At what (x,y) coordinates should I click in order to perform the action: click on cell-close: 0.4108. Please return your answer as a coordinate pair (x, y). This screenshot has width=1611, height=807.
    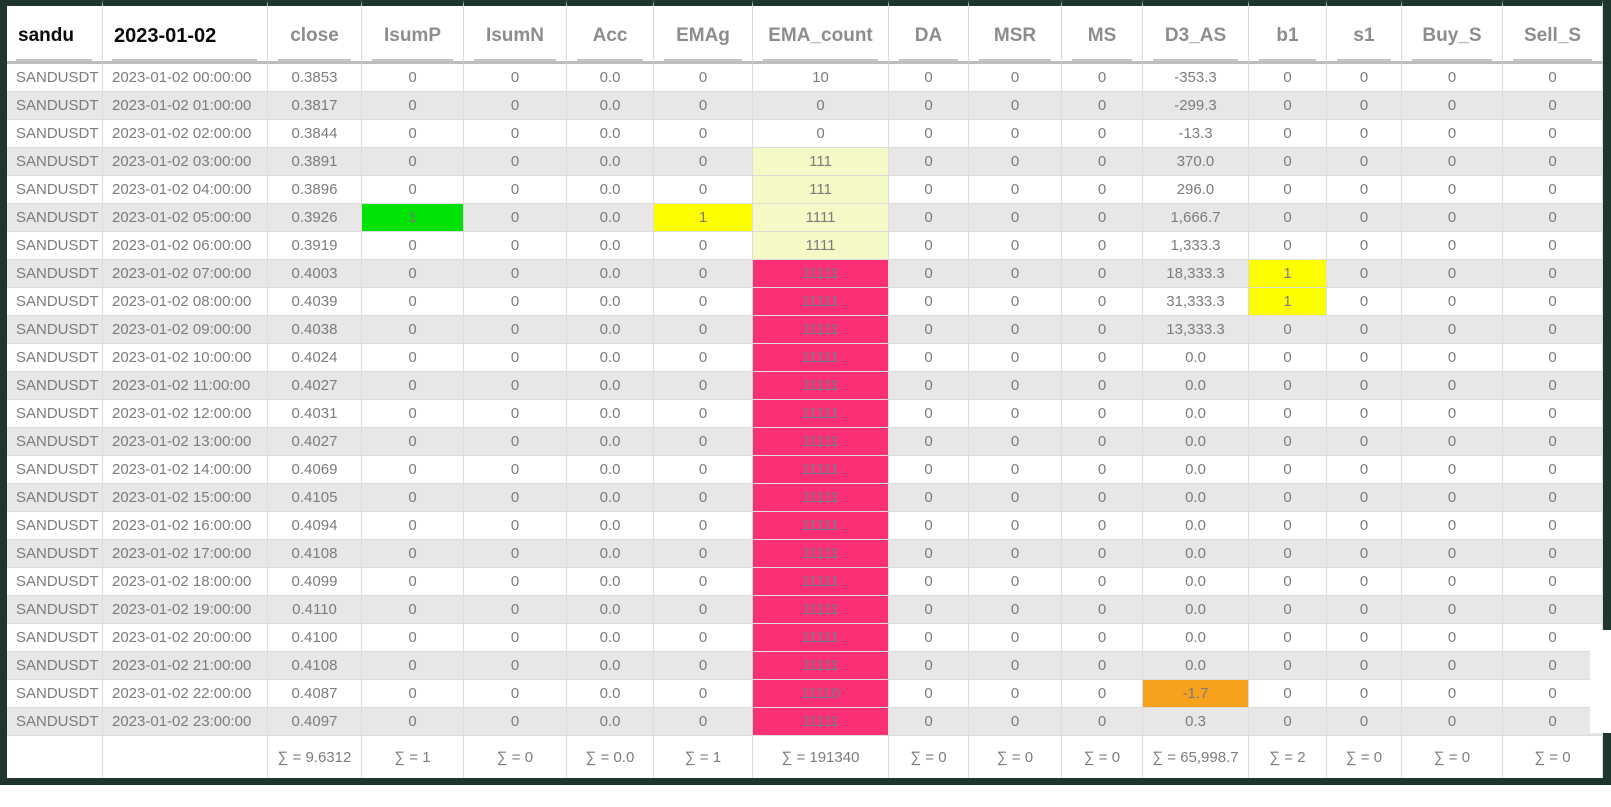
    Looking at the image, I should click on (315, 666).